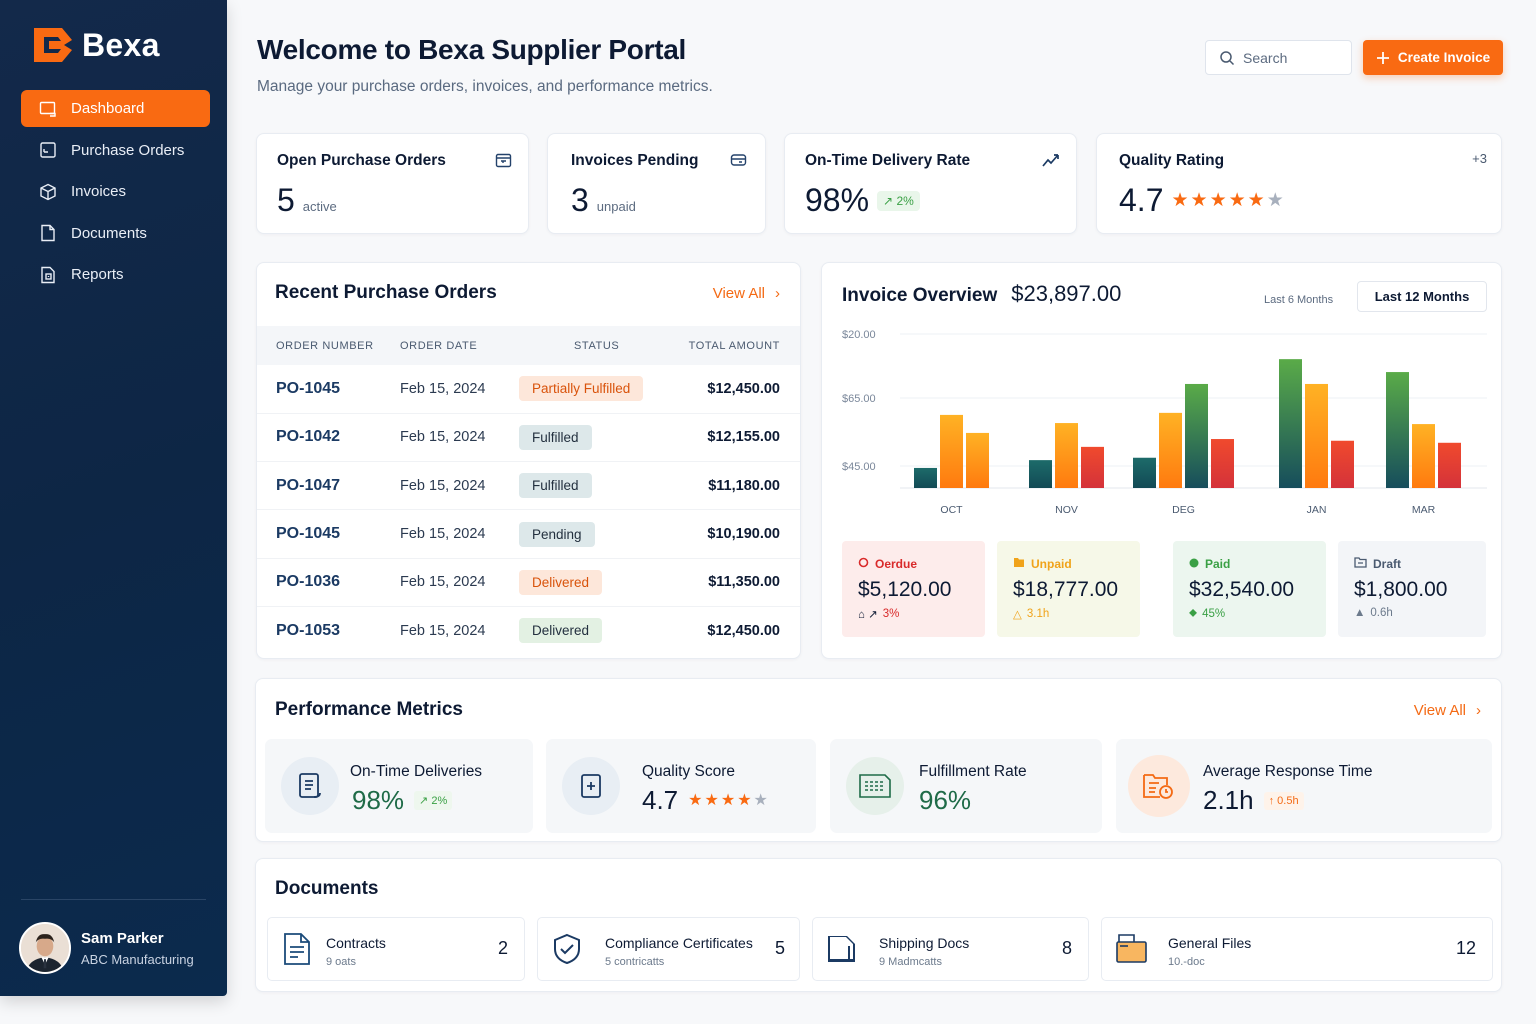  Describe the element at coordinates (1342, 464) in the screenshot. I see `bar-jan-red` at that location.